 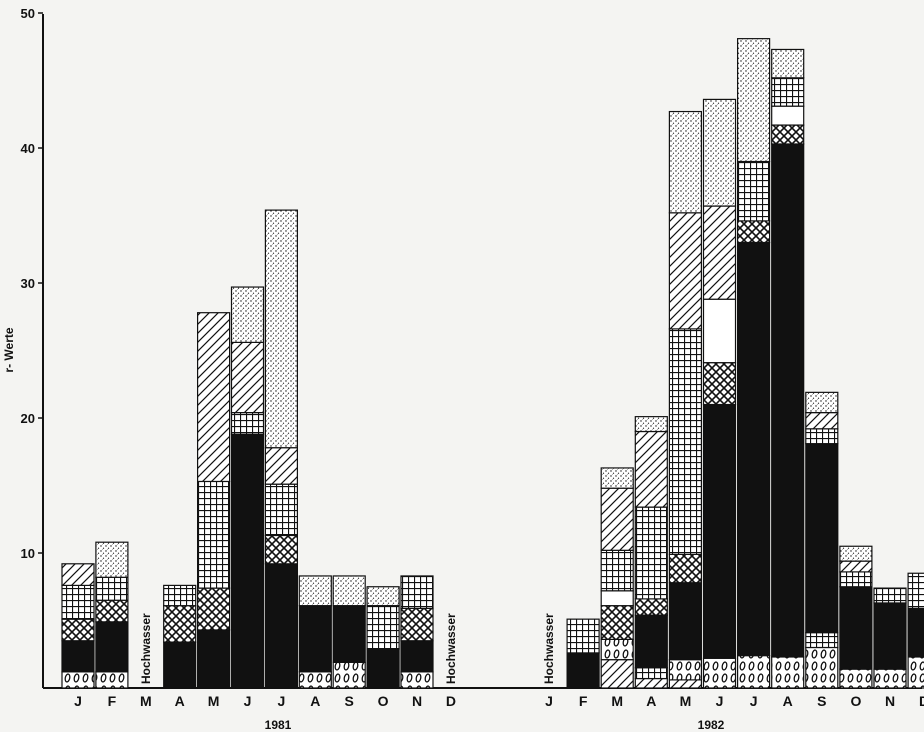 What do you see at coordinates (855, 701) in the screenshot?
I see `month-label: O` at bounding box center [855, 701].